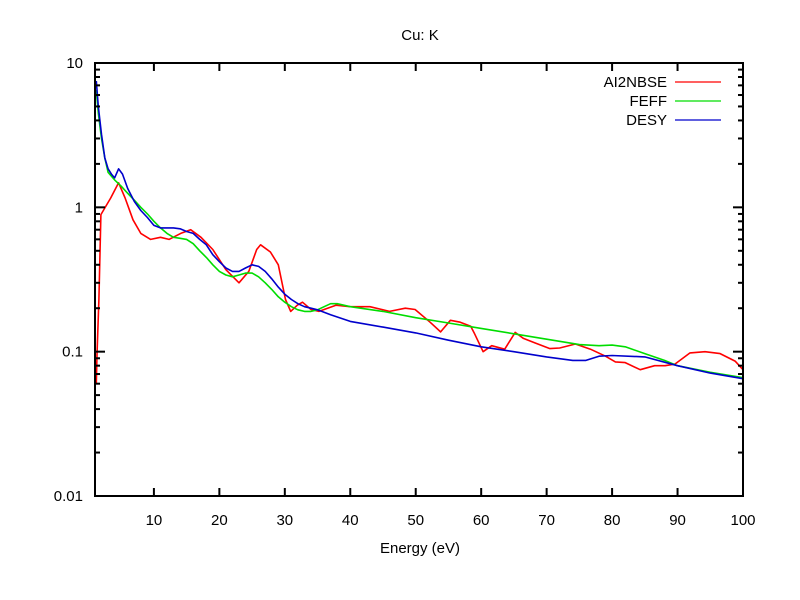 The width and height of the screenshot is (800, 600). Describe the element at coordinates (74, 63) in the screenshot. I see `y-tick-label: 10` at that location.